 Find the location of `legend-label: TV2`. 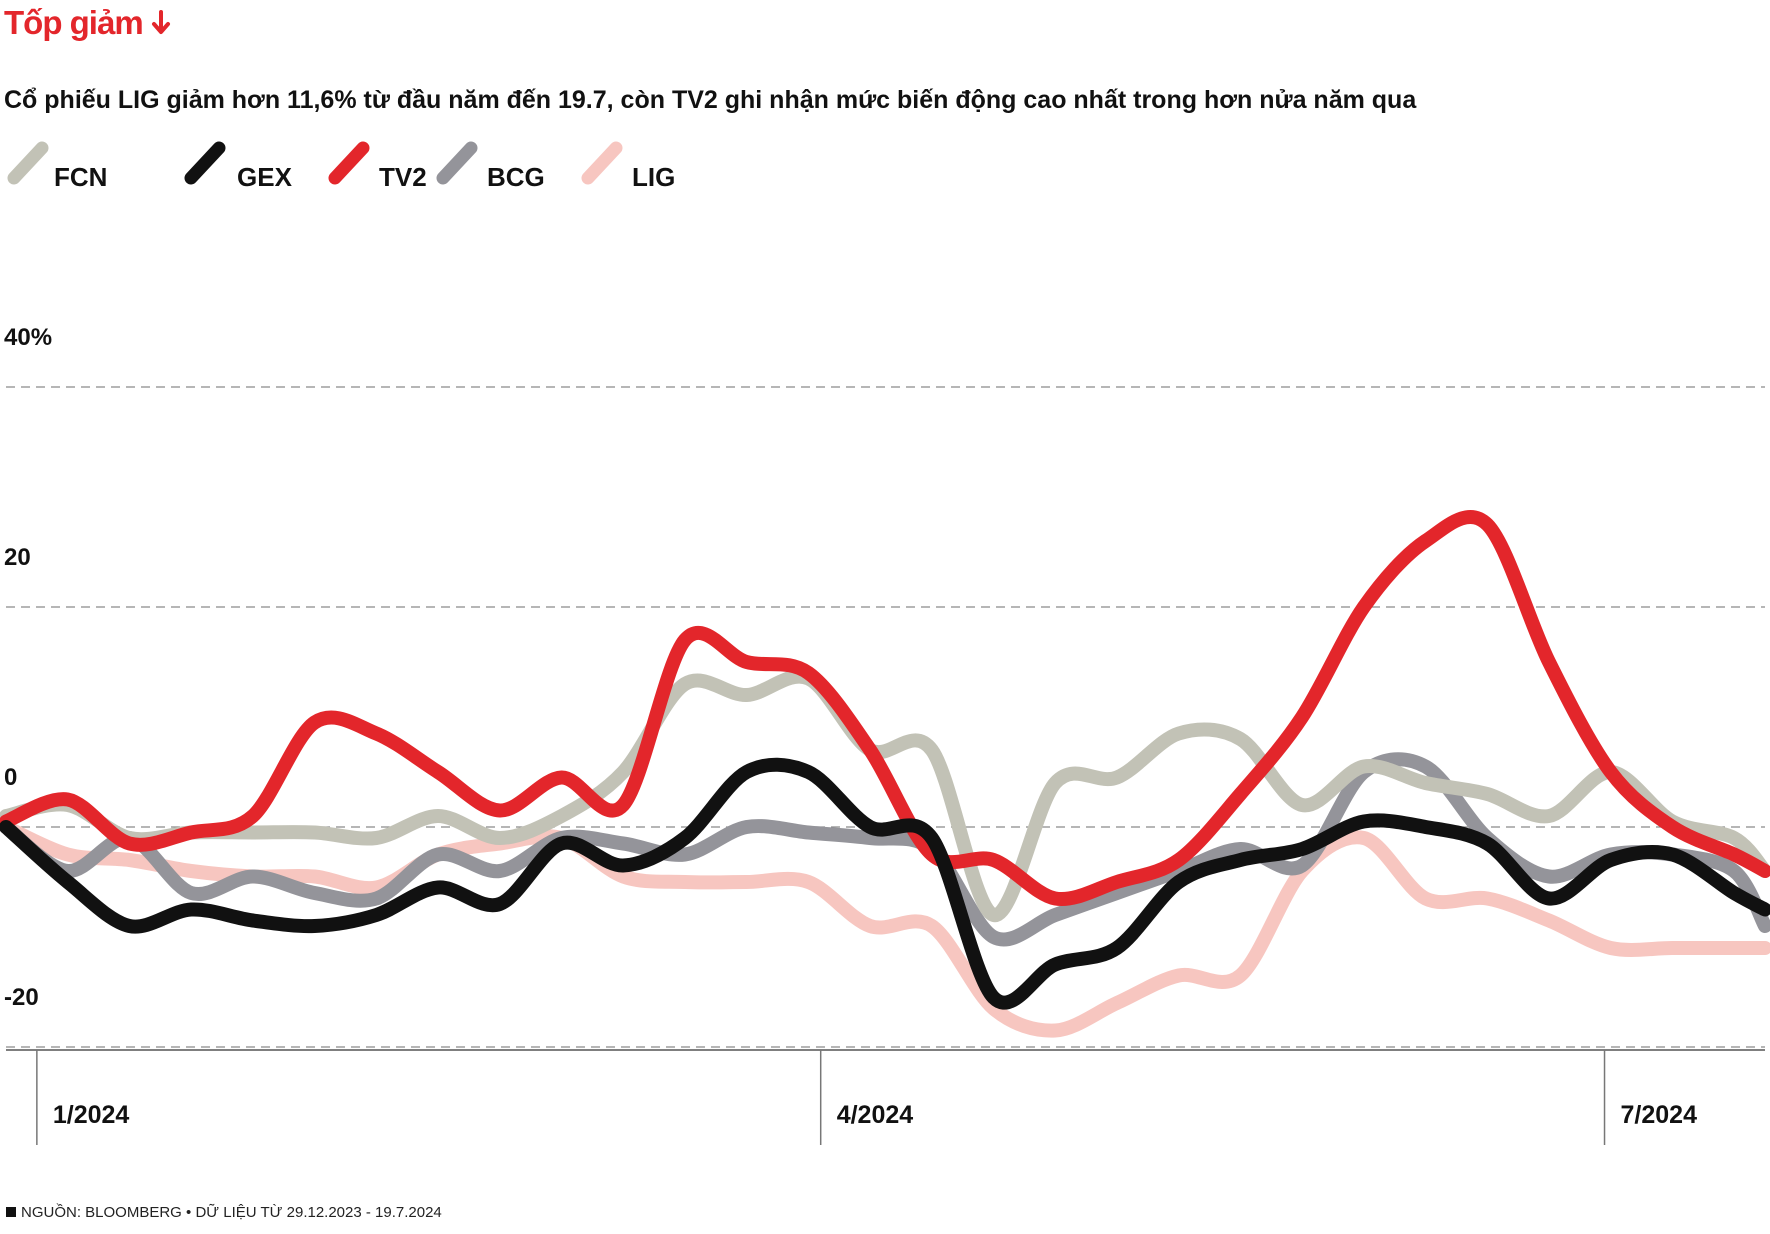

legend-label: TV2 is located at coordinates (403, 177).